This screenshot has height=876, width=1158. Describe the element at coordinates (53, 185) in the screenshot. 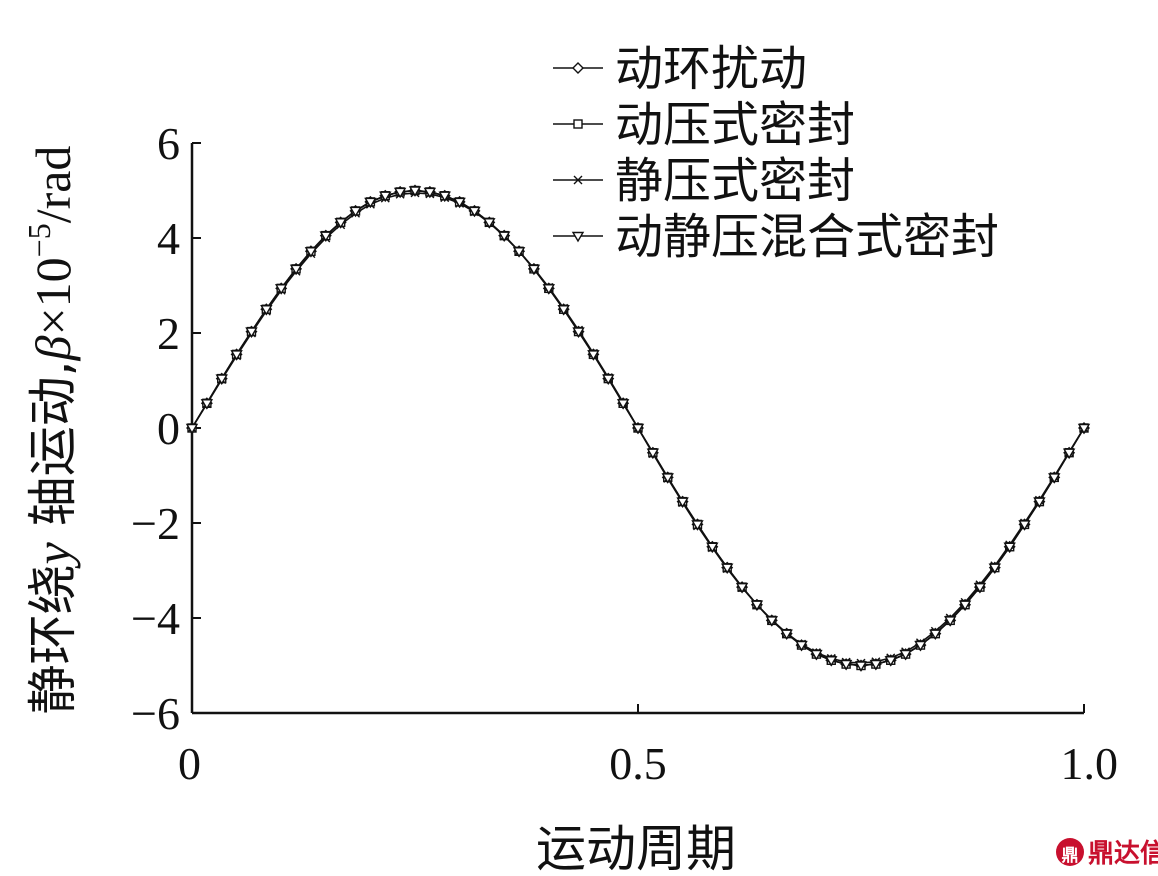

I see `y-axis-title-unit: /rad` at that location.